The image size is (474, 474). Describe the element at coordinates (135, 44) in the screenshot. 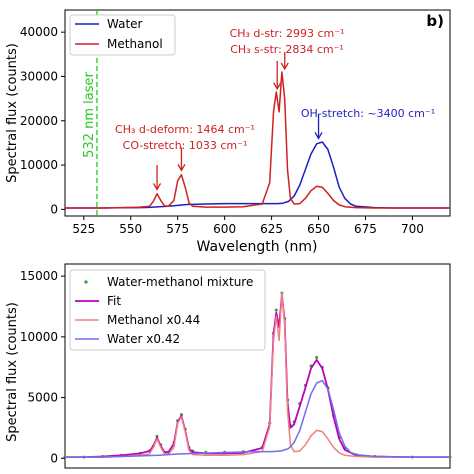

I see `legend-label-methanol: Methanol` at that location.